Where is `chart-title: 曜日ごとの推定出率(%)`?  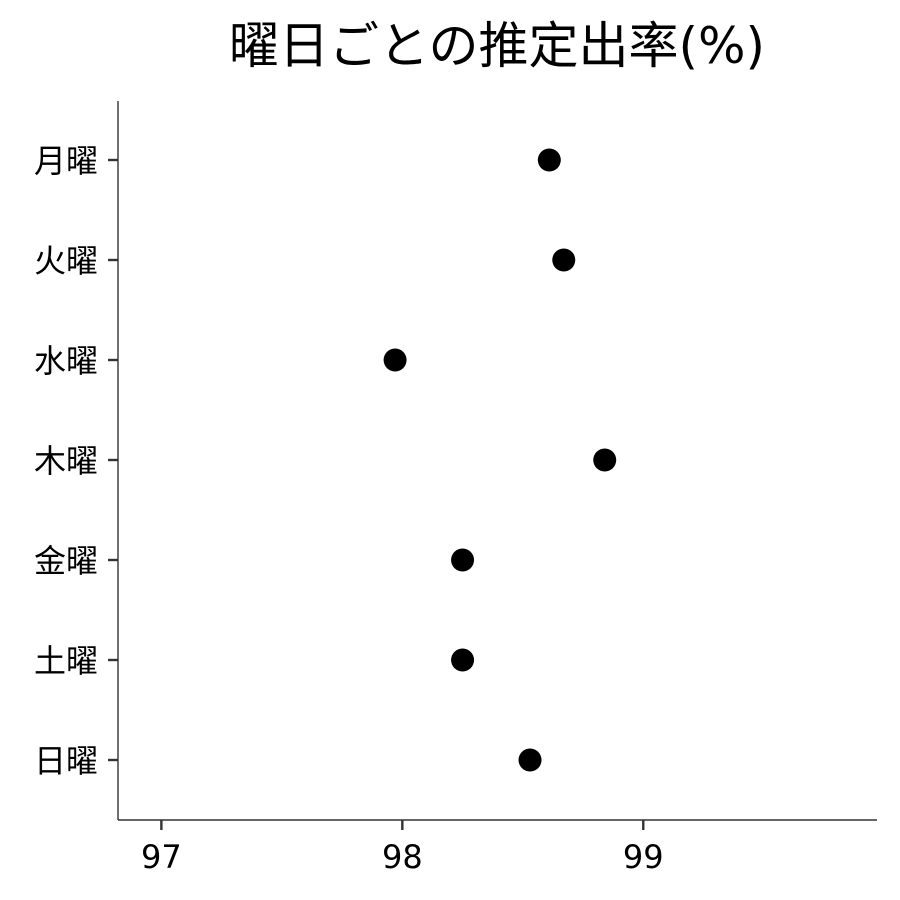 chart-title: 曜日ごとの推定出率(%) is located at coordinates (497, 46).